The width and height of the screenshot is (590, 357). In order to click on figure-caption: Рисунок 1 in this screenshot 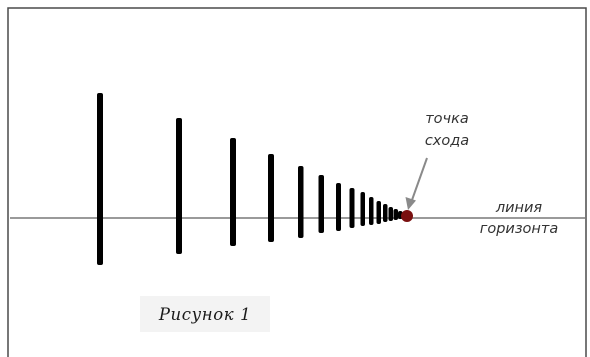, I will do `click(204, 314)`.